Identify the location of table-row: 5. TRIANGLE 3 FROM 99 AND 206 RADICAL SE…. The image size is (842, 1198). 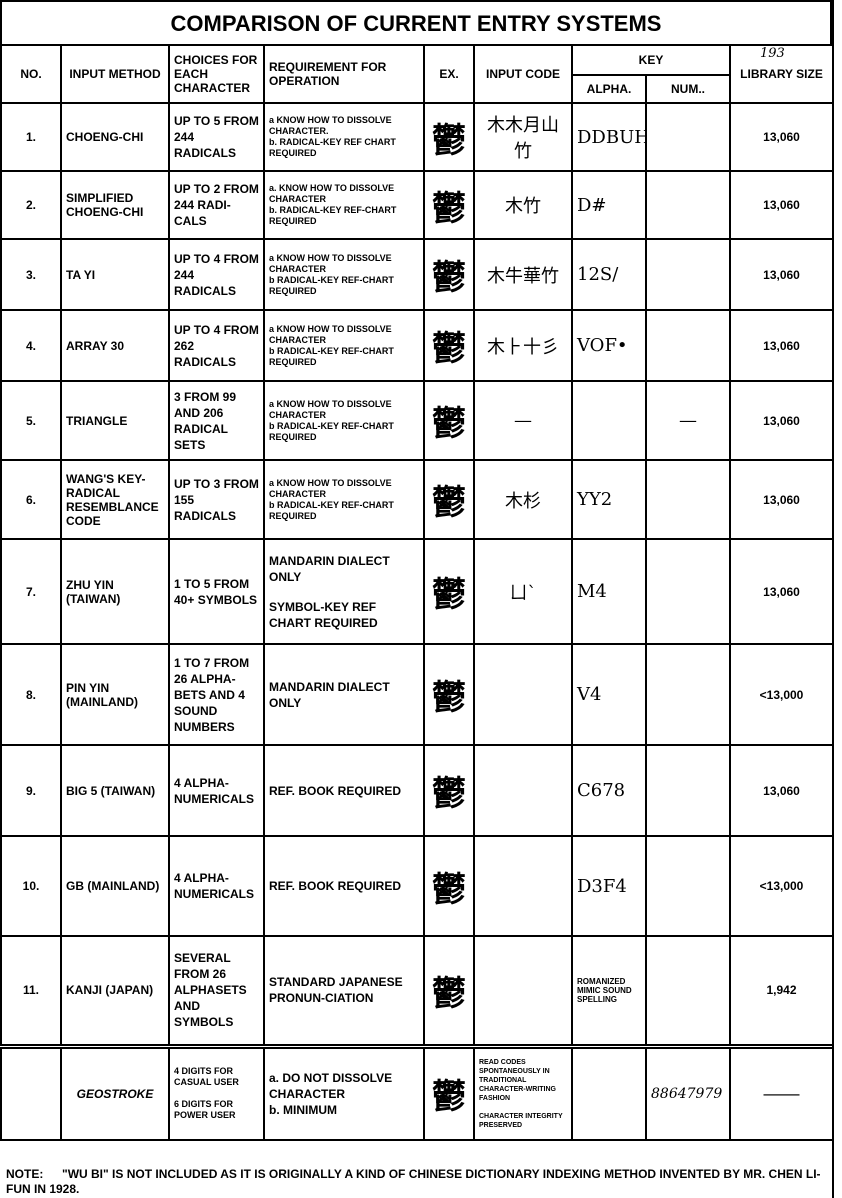
(417, 420).